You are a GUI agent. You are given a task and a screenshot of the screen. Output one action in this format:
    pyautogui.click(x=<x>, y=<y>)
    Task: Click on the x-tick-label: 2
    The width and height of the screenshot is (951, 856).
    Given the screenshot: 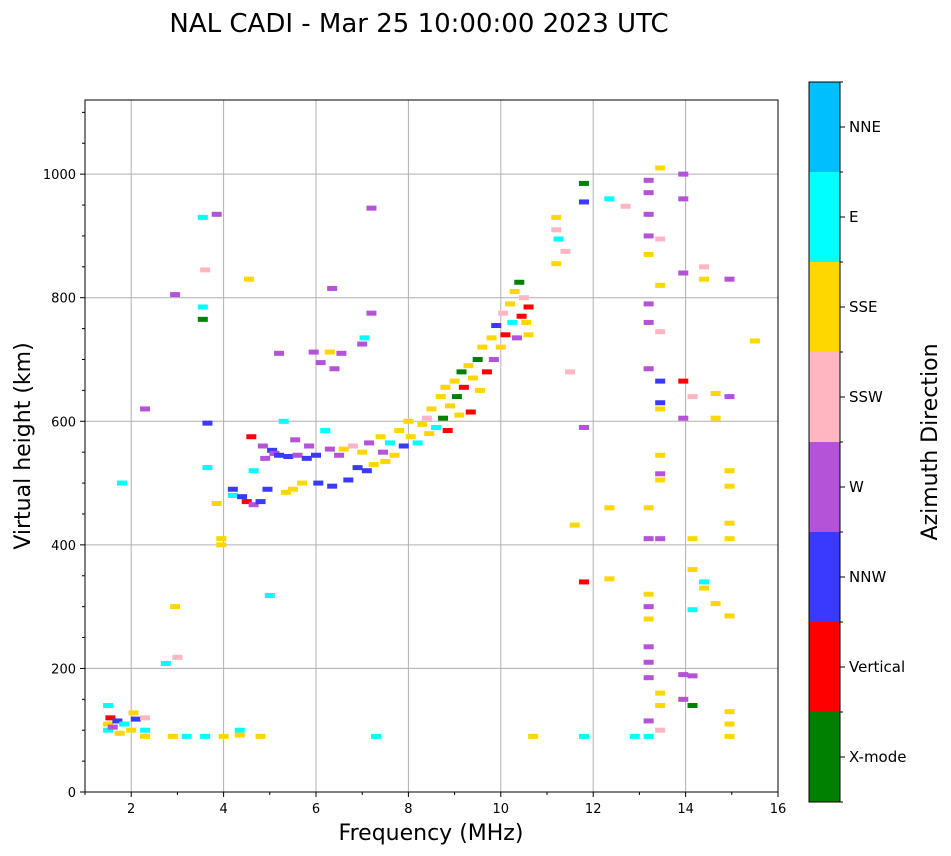 What is the action you would take?
    pyautogui.click(x=131, y=809)
    